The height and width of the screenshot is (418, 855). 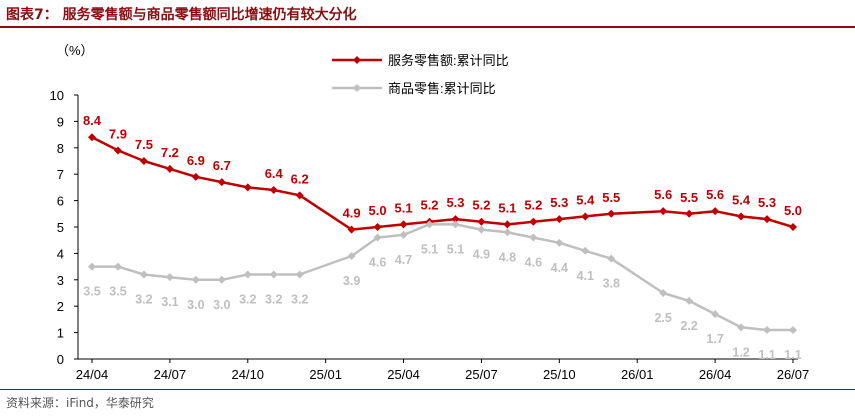 I want to click on x-tick-label: 25/04, so click(x=403, y=374).